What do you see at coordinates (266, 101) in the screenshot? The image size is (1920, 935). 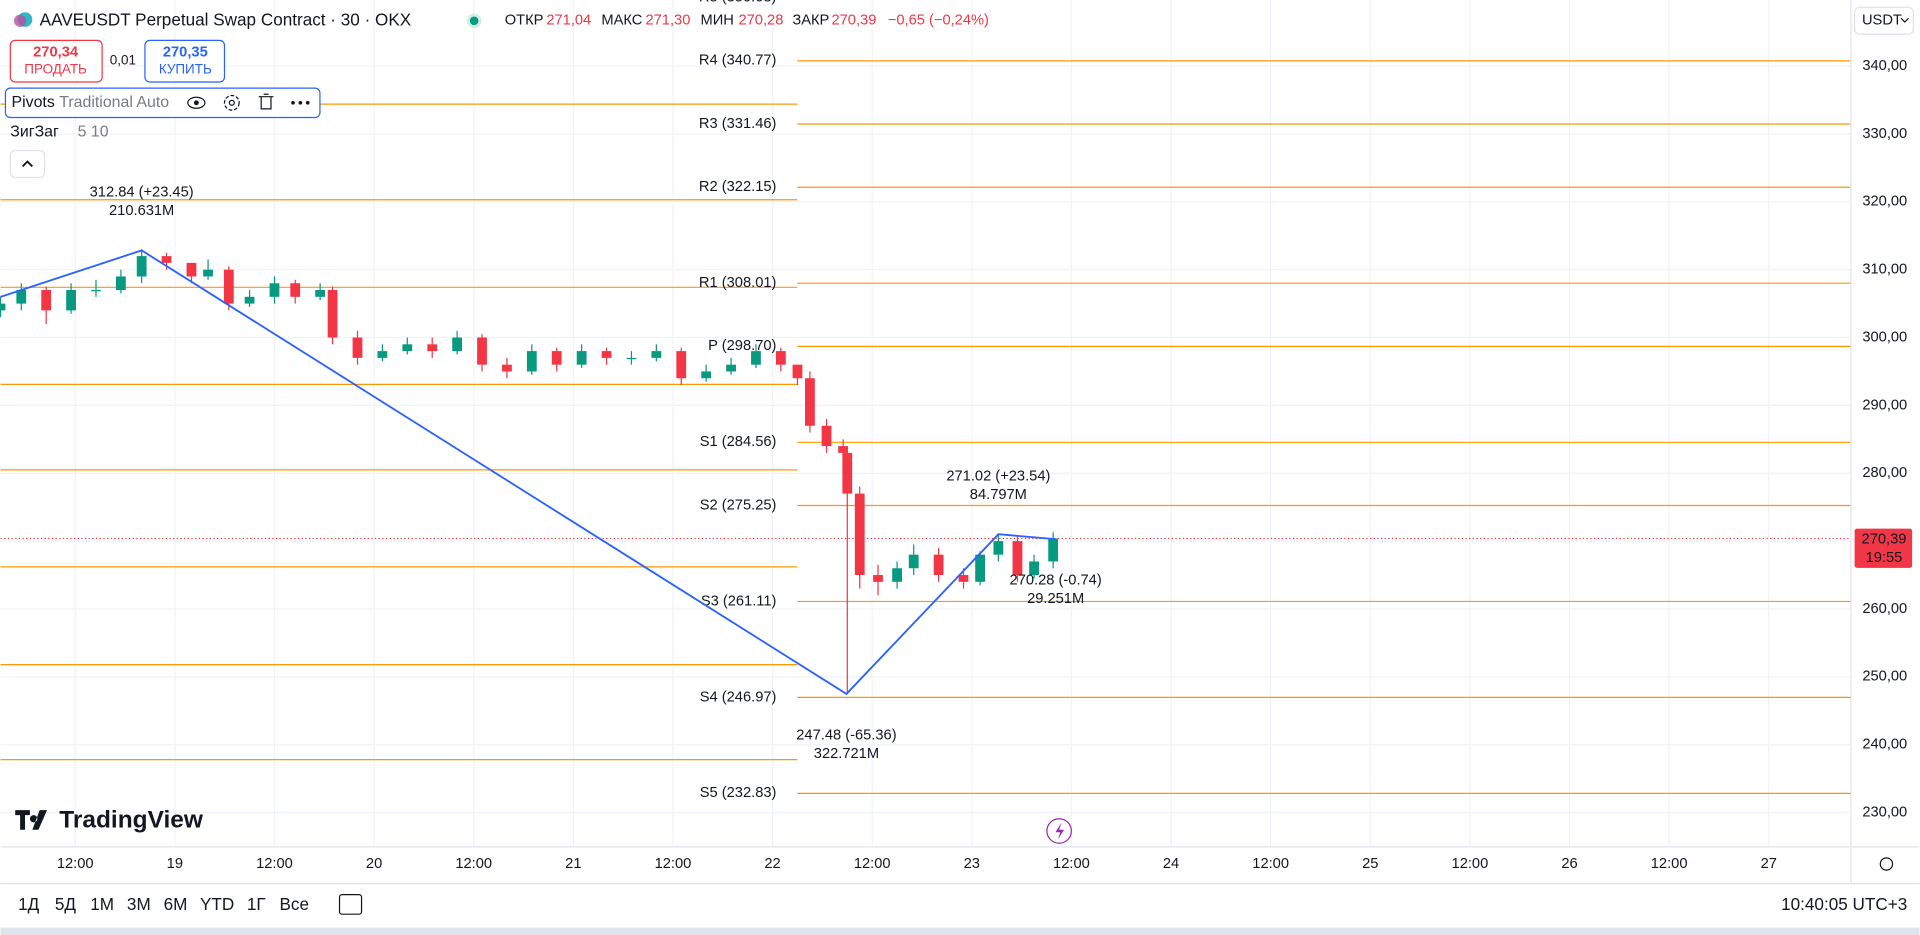 I see `delete-icon` at bounding box center [266, 101].